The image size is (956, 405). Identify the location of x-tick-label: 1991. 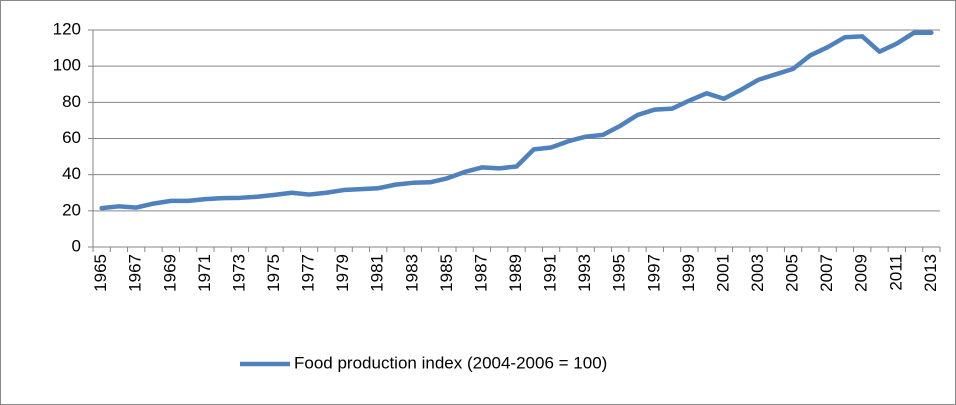
(550, 273).